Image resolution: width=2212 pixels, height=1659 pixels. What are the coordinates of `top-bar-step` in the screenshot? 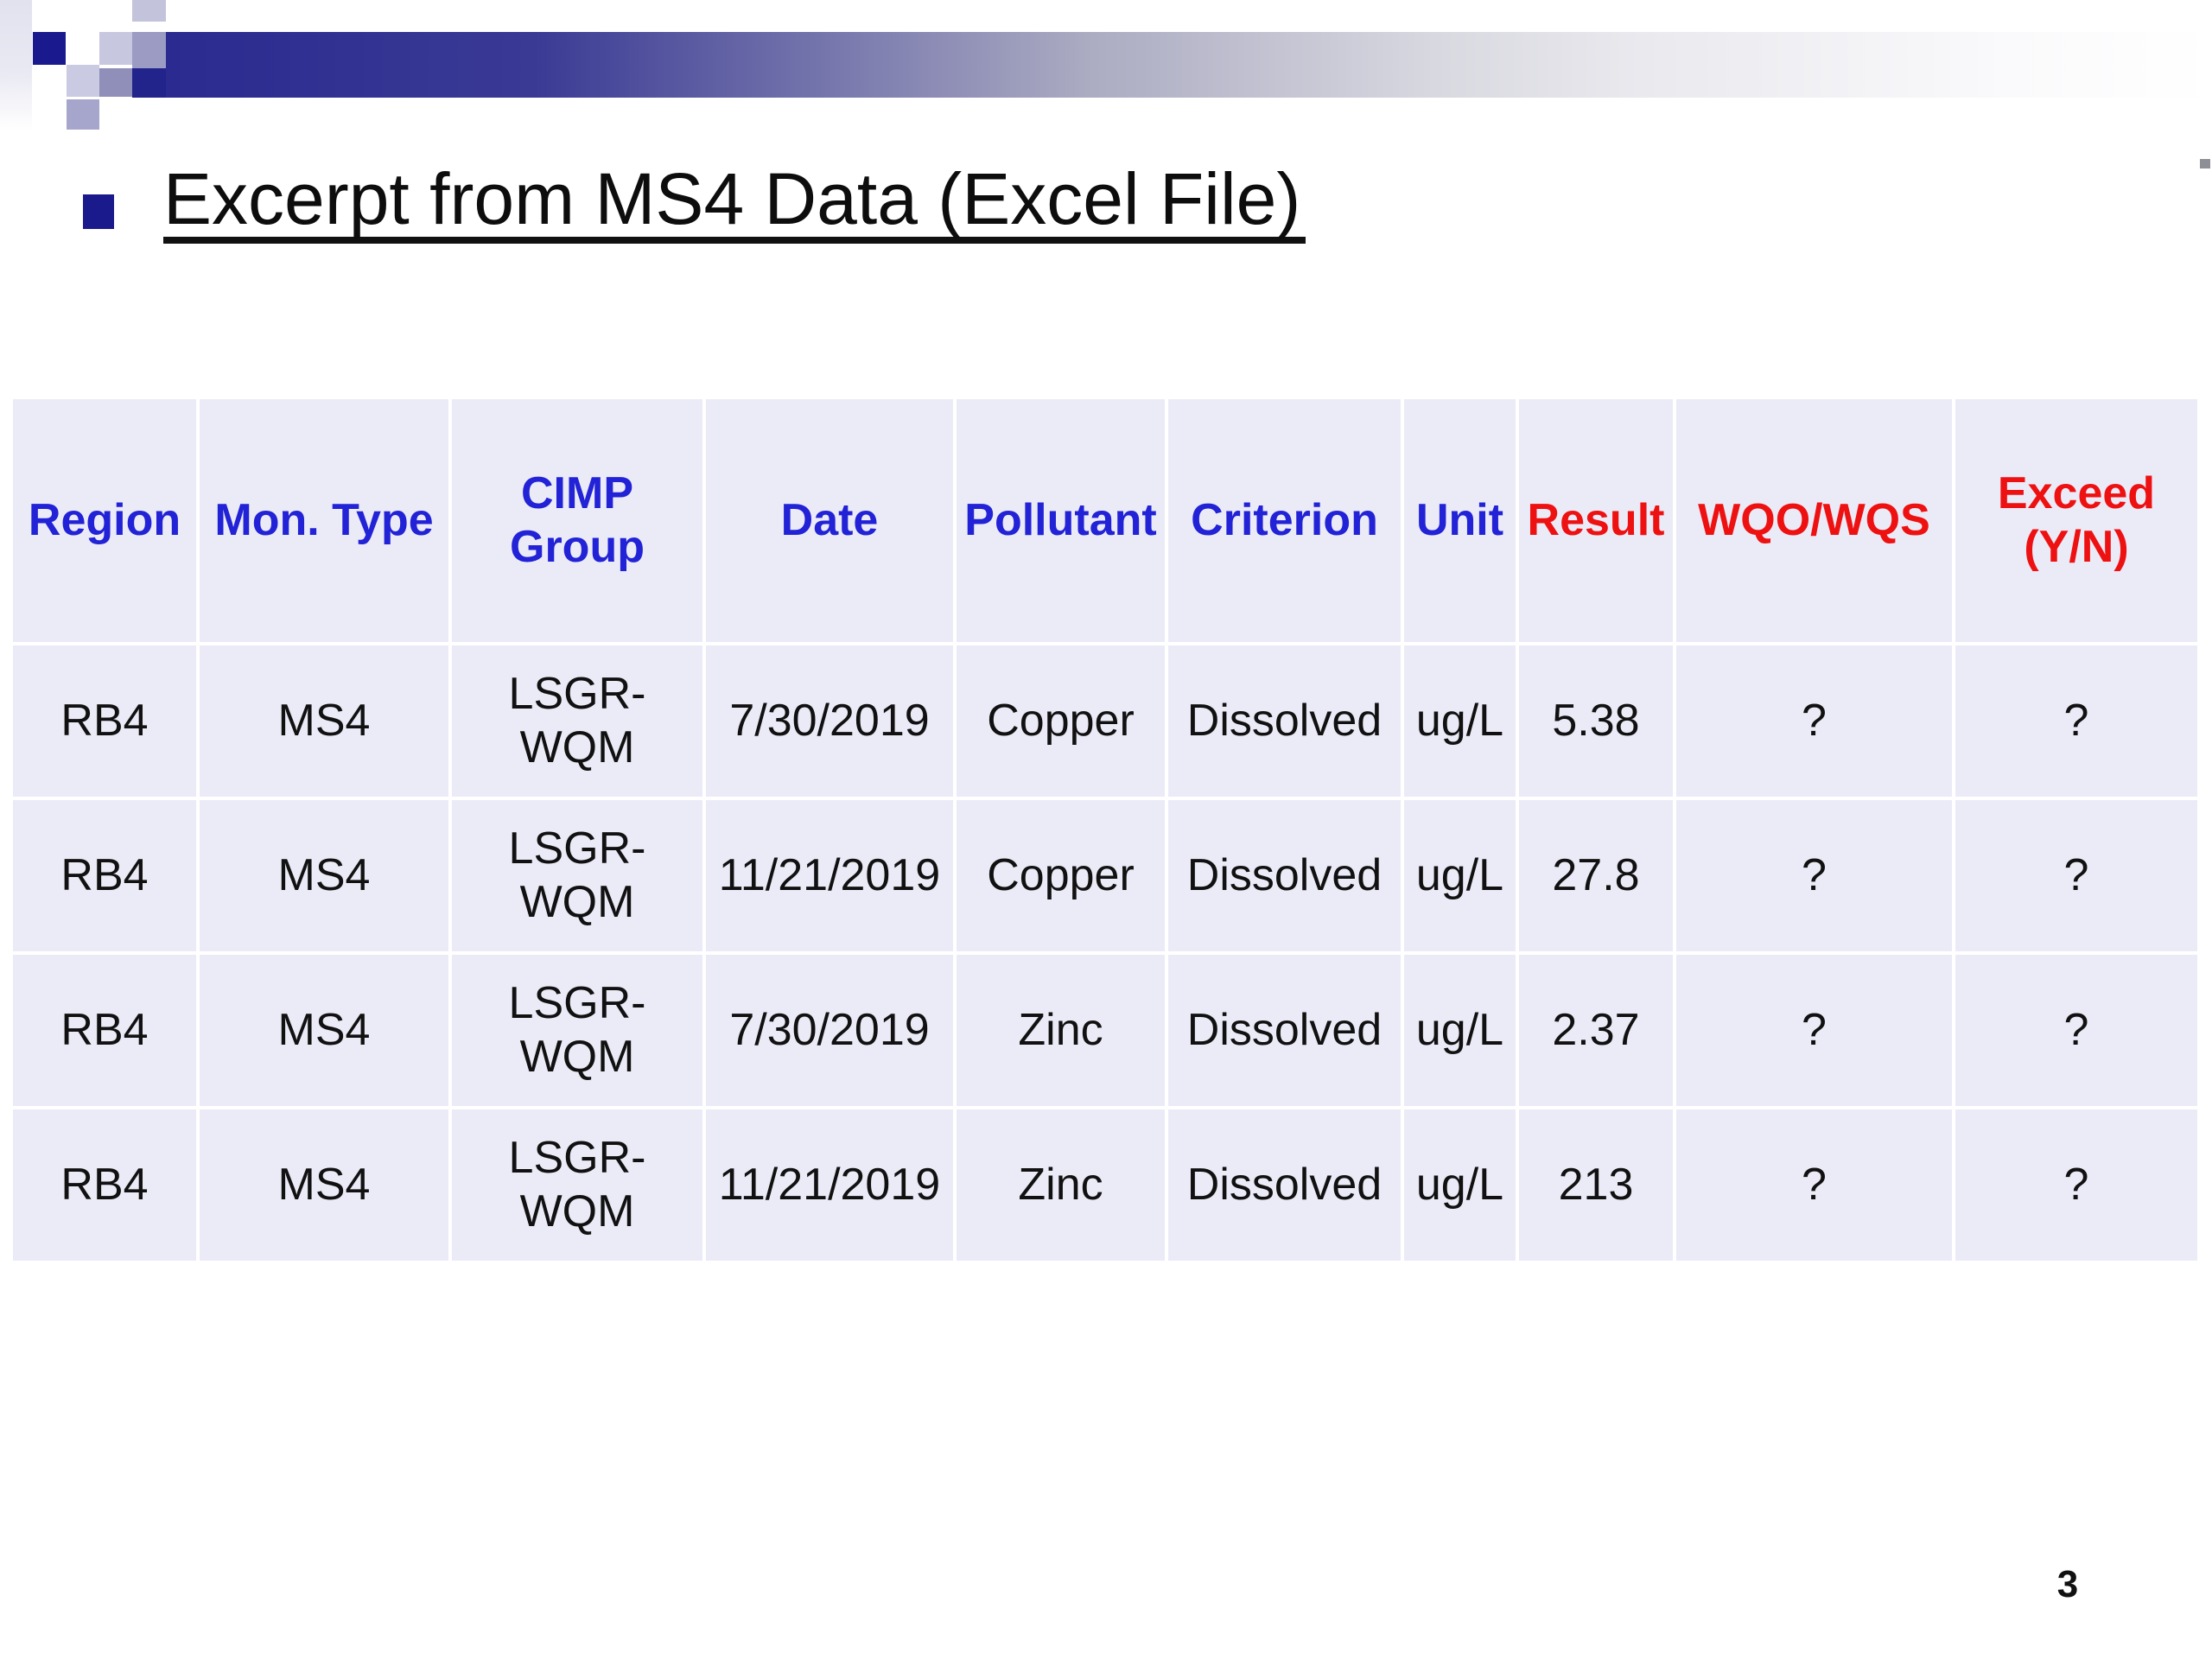 It's located at (149, 83).